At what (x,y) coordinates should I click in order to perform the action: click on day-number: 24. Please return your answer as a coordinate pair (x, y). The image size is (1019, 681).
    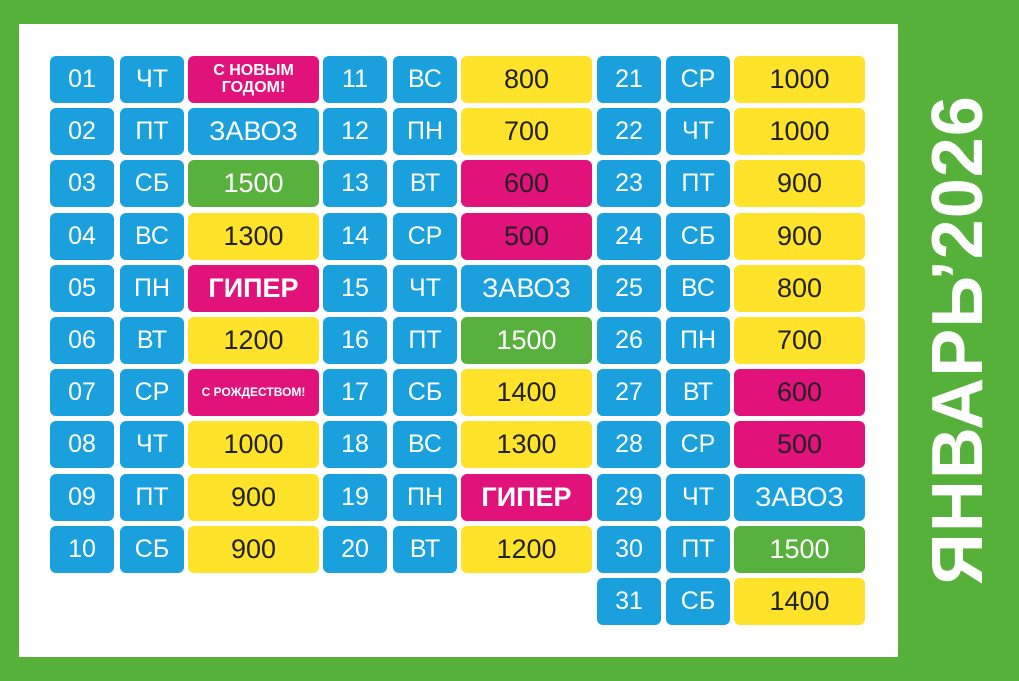
    Looking at the image, I should click on (629, 236).